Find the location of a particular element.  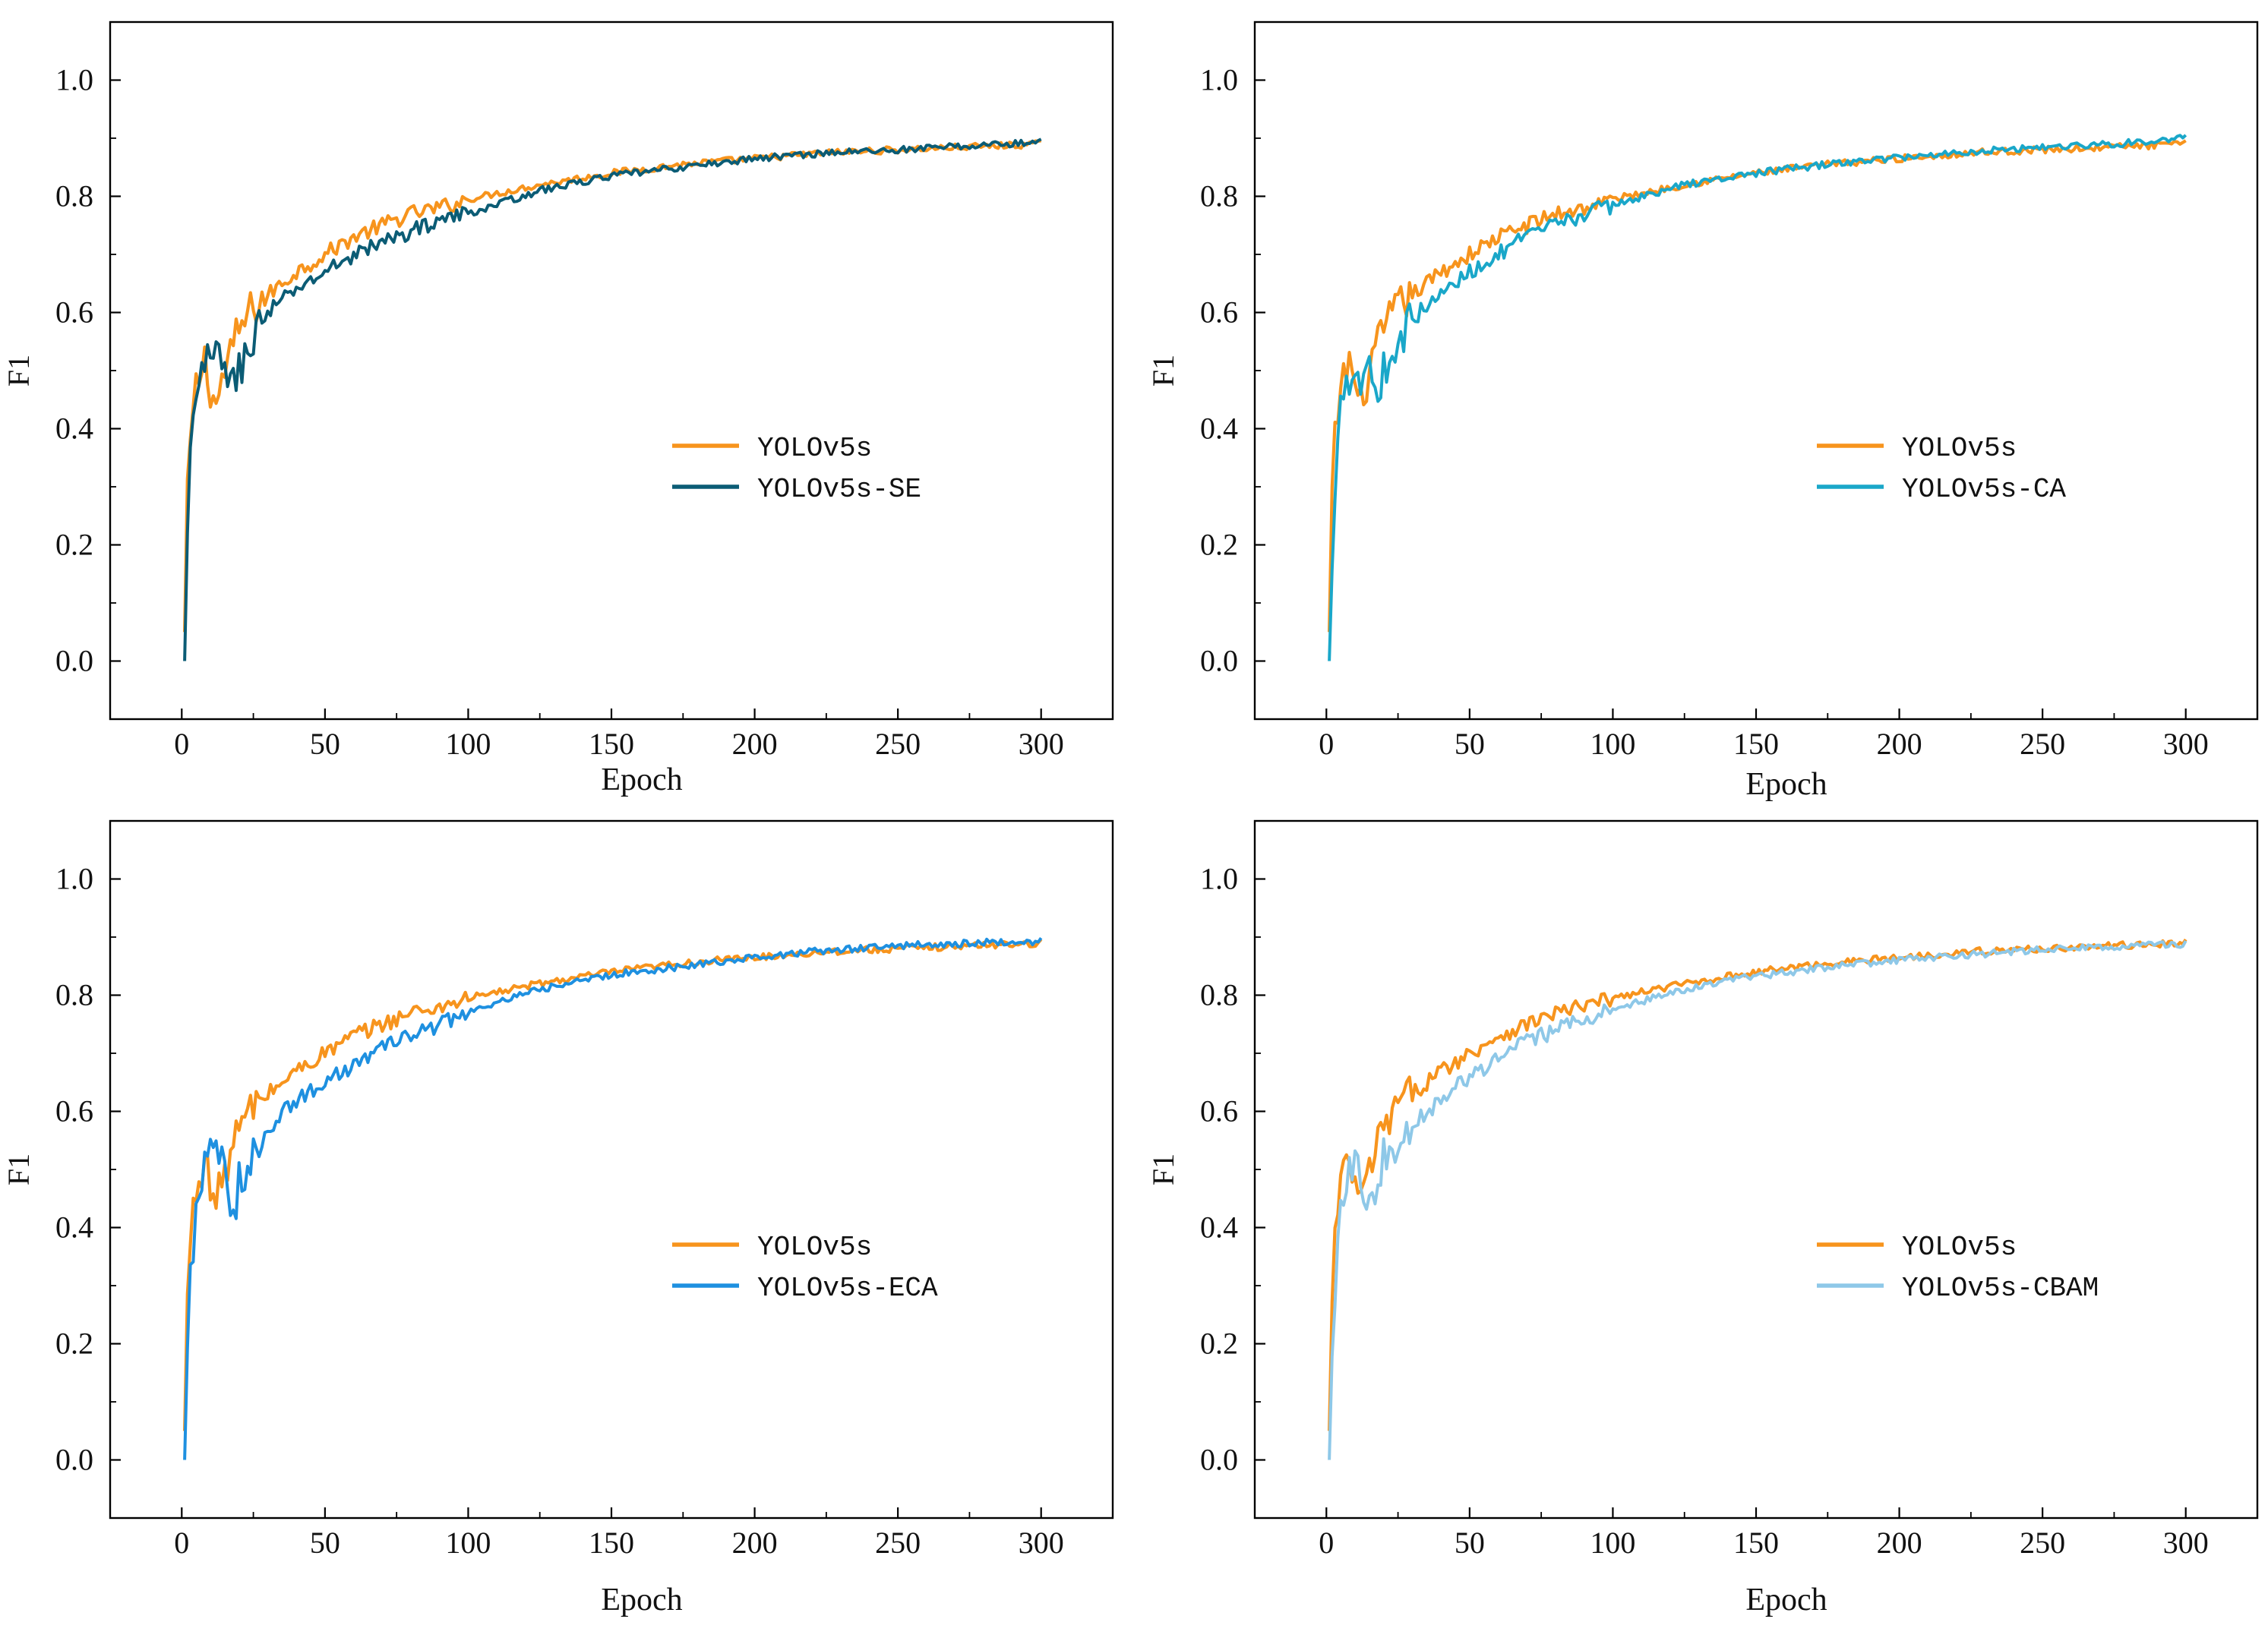

series-line-yolov5s-eca is located at coordinates (613, 1198).